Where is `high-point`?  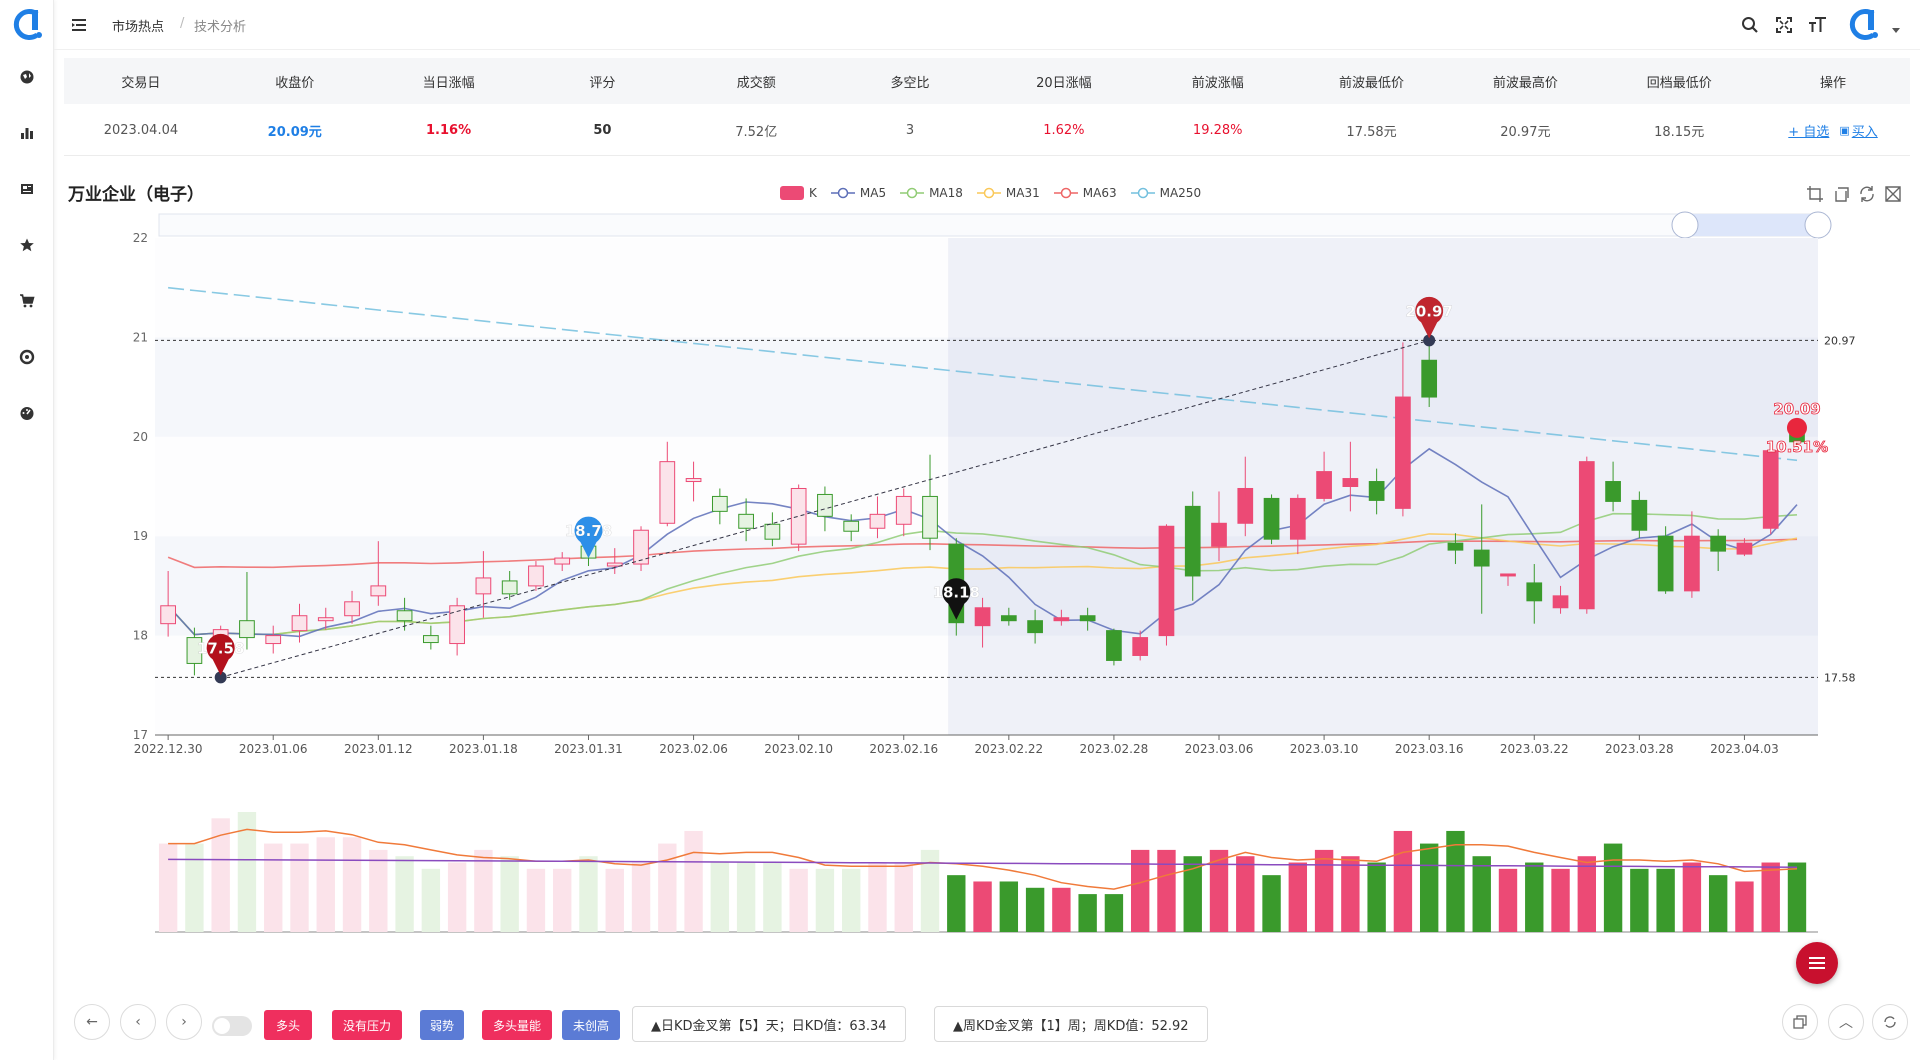 high-point is located at coordinates (1429, 340).